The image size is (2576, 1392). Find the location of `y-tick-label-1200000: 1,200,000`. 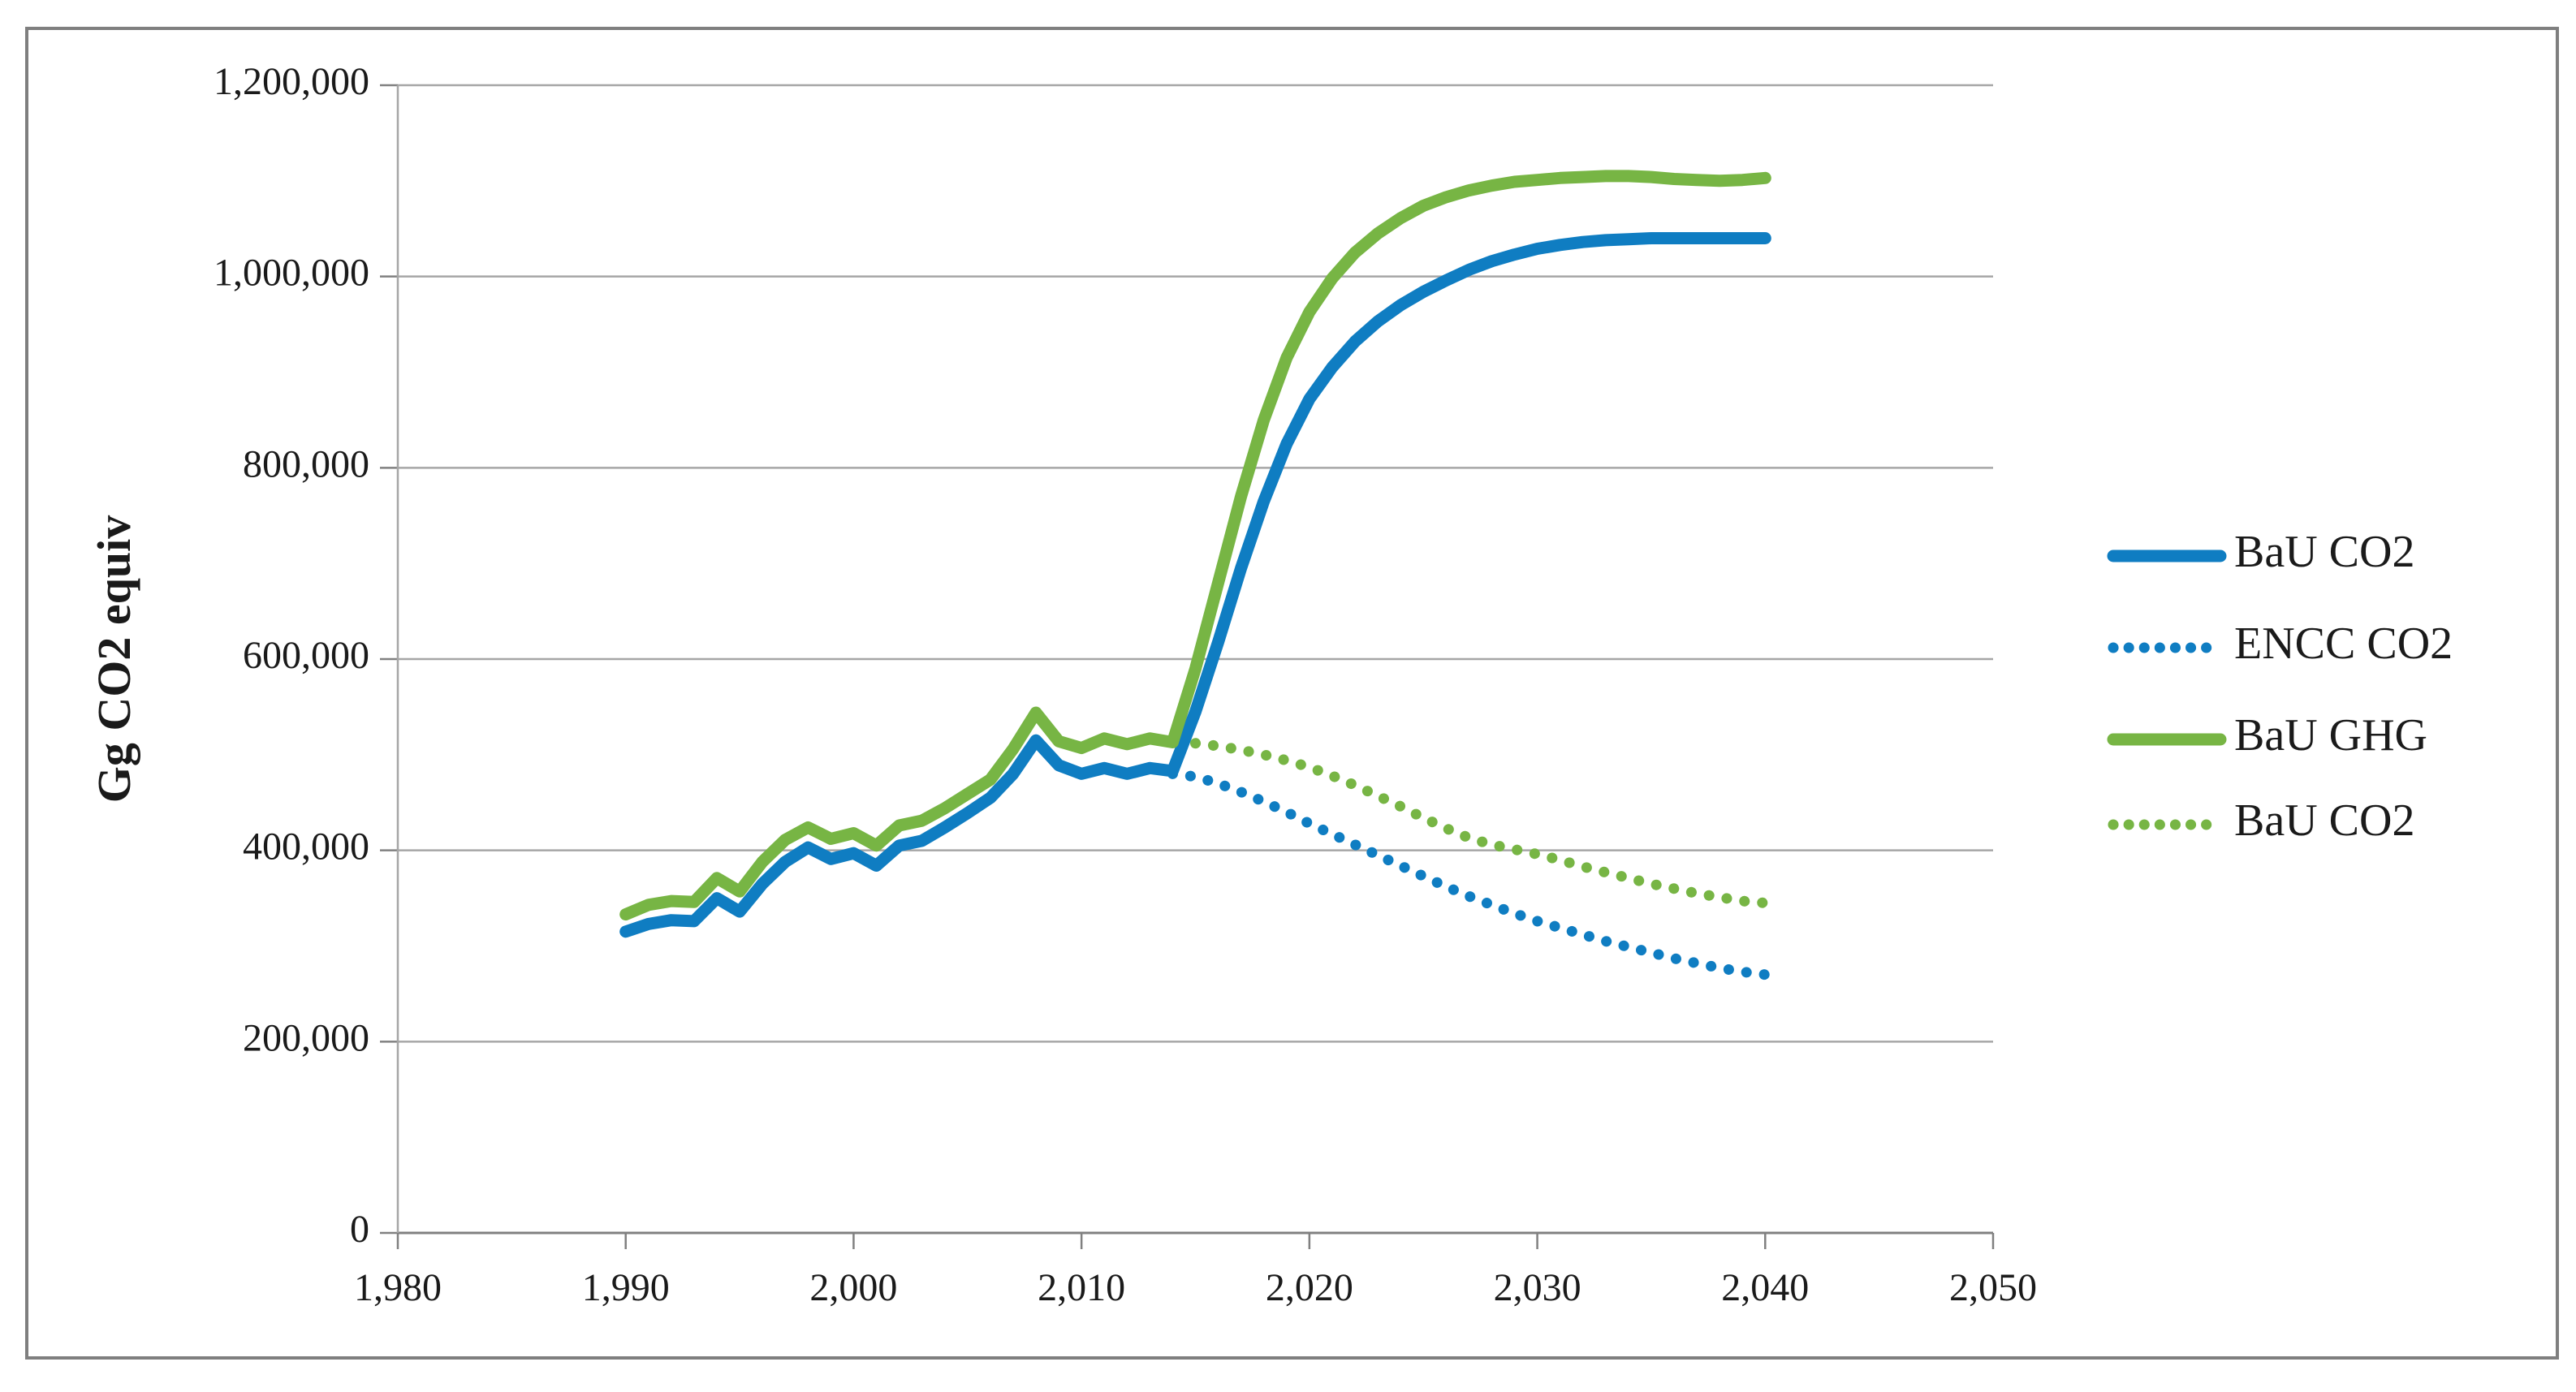

y-tick-label-1200000: 1,200,000 is located at coordinates (291, 81).